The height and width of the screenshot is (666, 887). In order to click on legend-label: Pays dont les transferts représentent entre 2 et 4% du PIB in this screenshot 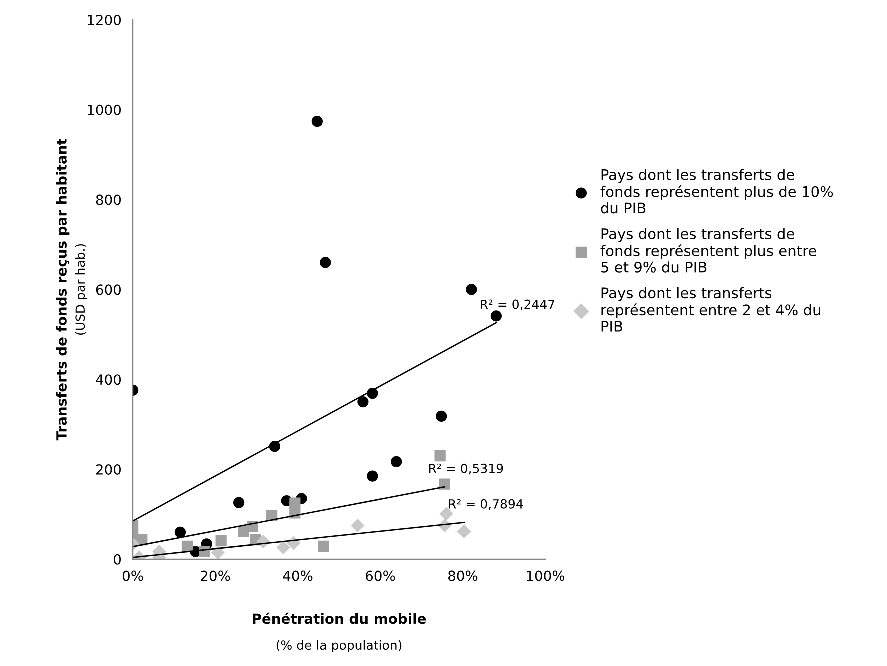, I will do `click(711, 309)`.